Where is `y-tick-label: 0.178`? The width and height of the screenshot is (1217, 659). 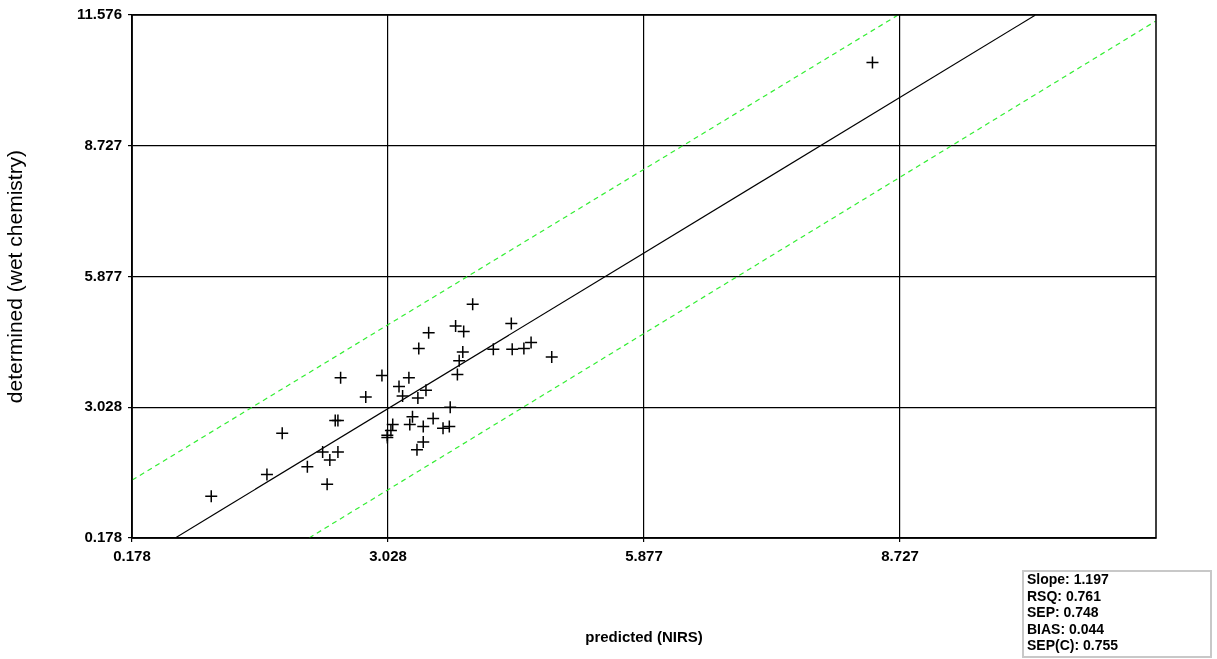
y-tick-label: 0.178 is located at coordinates (103, 537).